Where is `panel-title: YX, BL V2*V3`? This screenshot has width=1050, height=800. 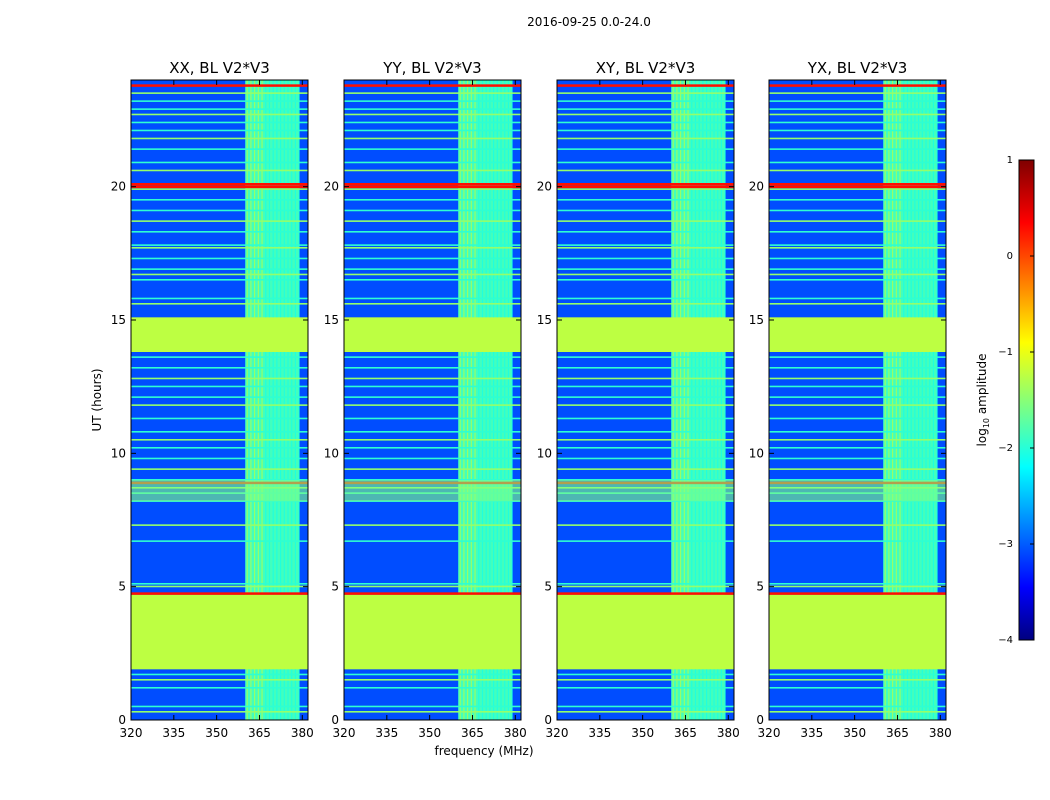
panel-title: YX, BL V2*V3 is located at coordinates (857, 68).